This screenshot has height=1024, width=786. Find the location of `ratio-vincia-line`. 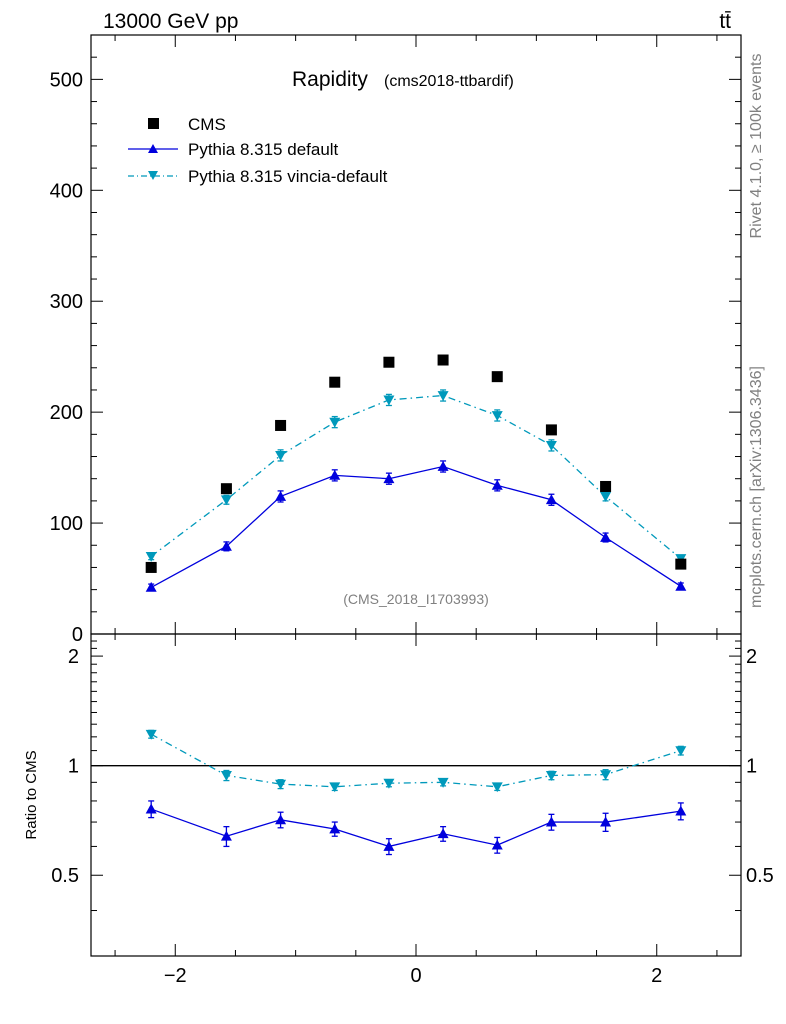

ratio-vincia-line is located at coordinates (416, 760).